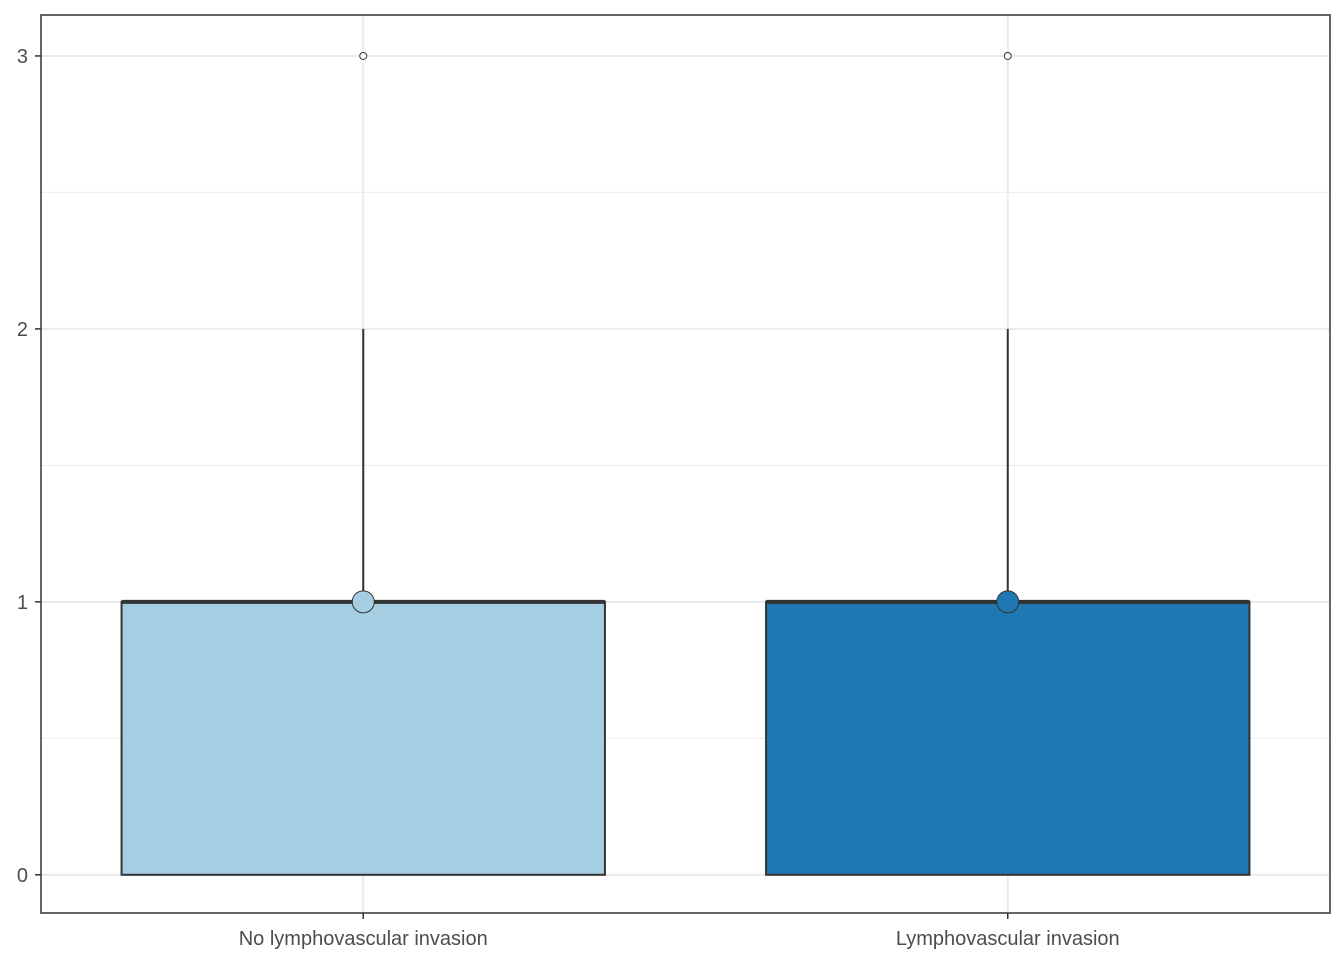 Image resolution: width=1344 pixels, height=960 pixels. Describe the element at coordinates (29, 466) in the screenshot. I see `y-axis: 0 1 2 3` at that location.